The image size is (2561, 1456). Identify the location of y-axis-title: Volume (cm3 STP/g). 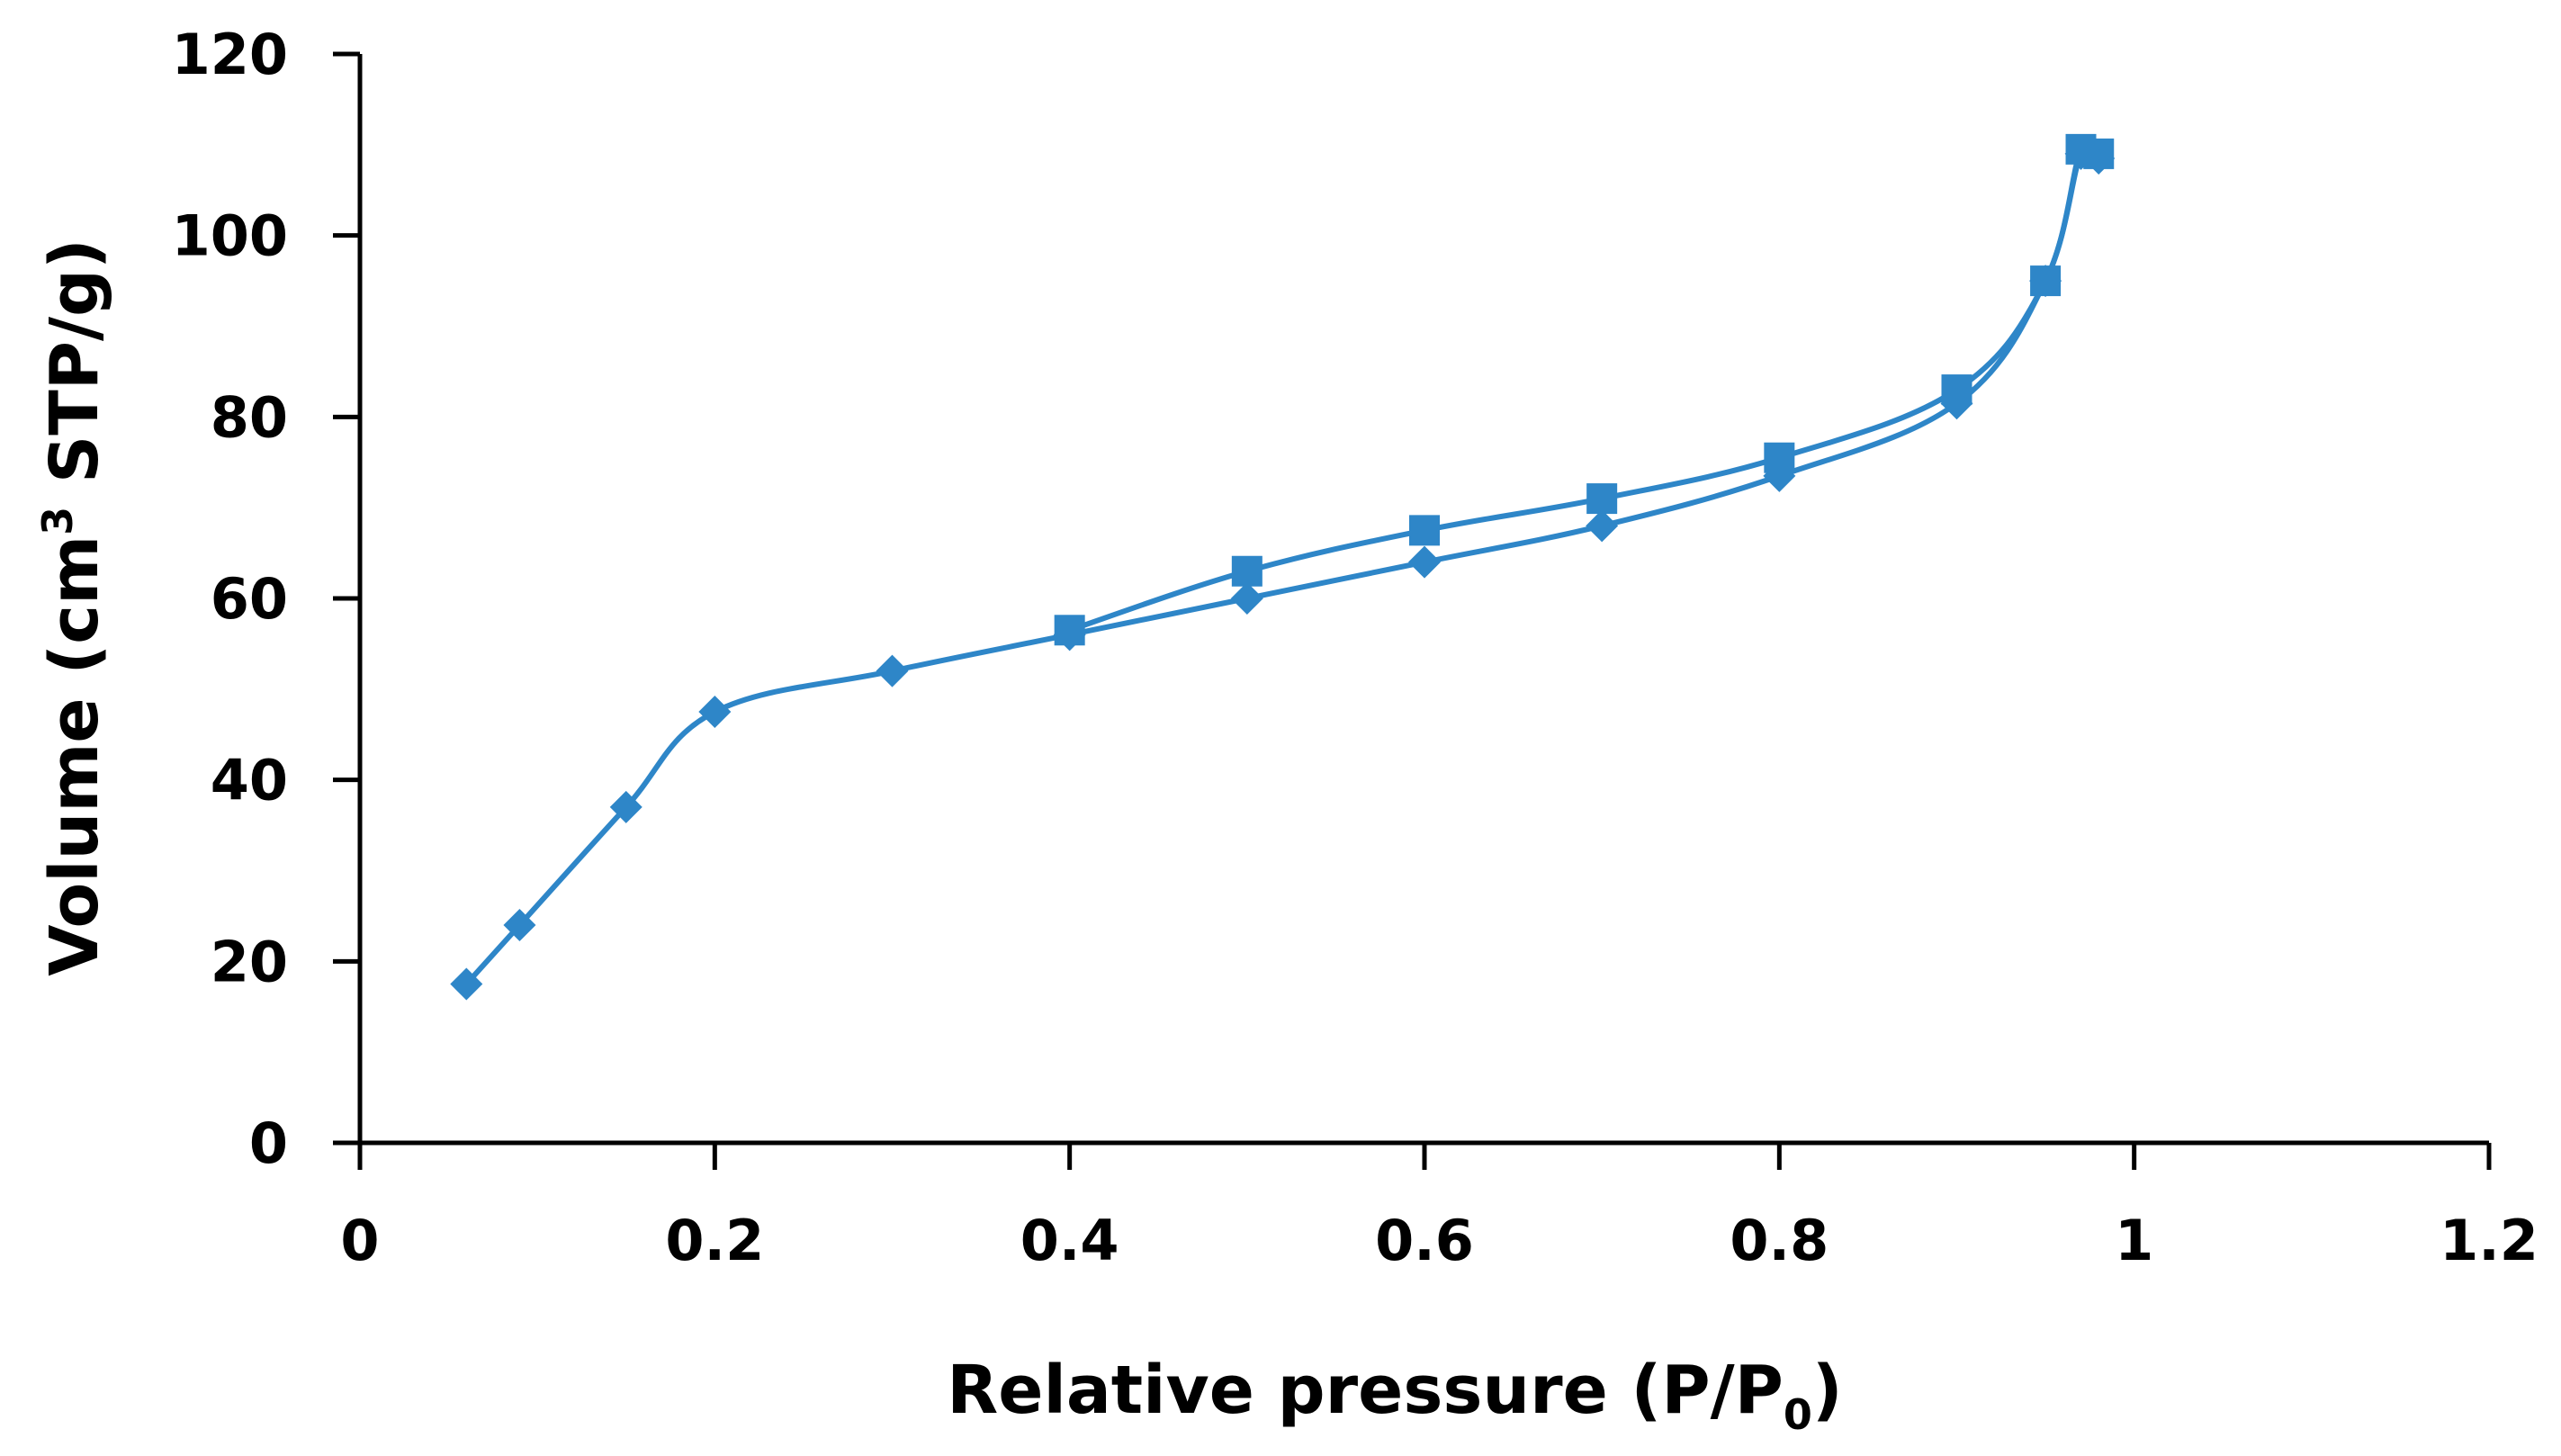
(73, 607).